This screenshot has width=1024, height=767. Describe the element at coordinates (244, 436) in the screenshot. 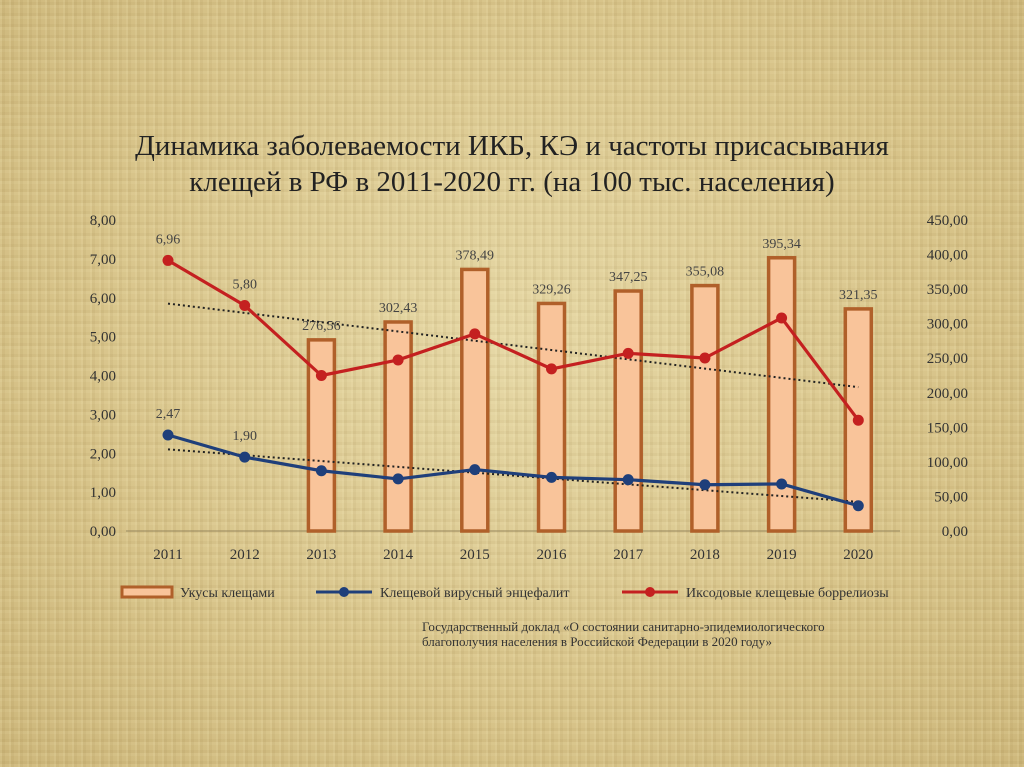

I see `ke-data-label: 1,90` at that location.